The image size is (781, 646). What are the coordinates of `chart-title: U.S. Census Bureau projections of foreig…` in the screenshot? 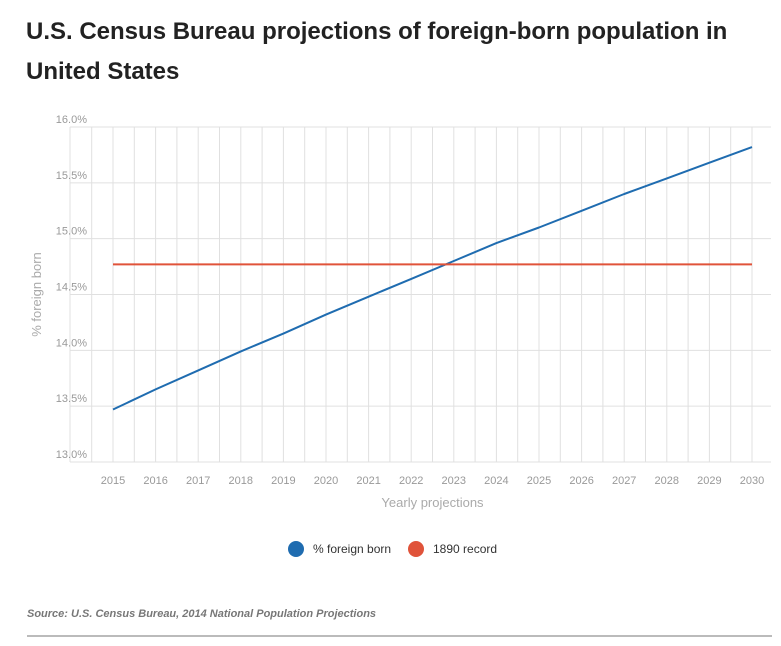 It's located at (377, 51).